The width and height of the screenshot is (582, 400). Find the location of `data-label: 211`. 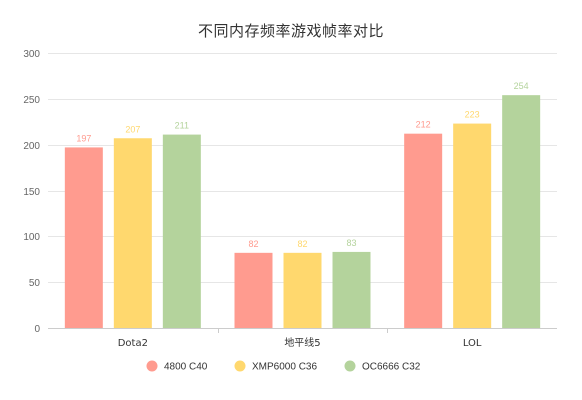

data-label: 211 is located at coordinates (182, 126).